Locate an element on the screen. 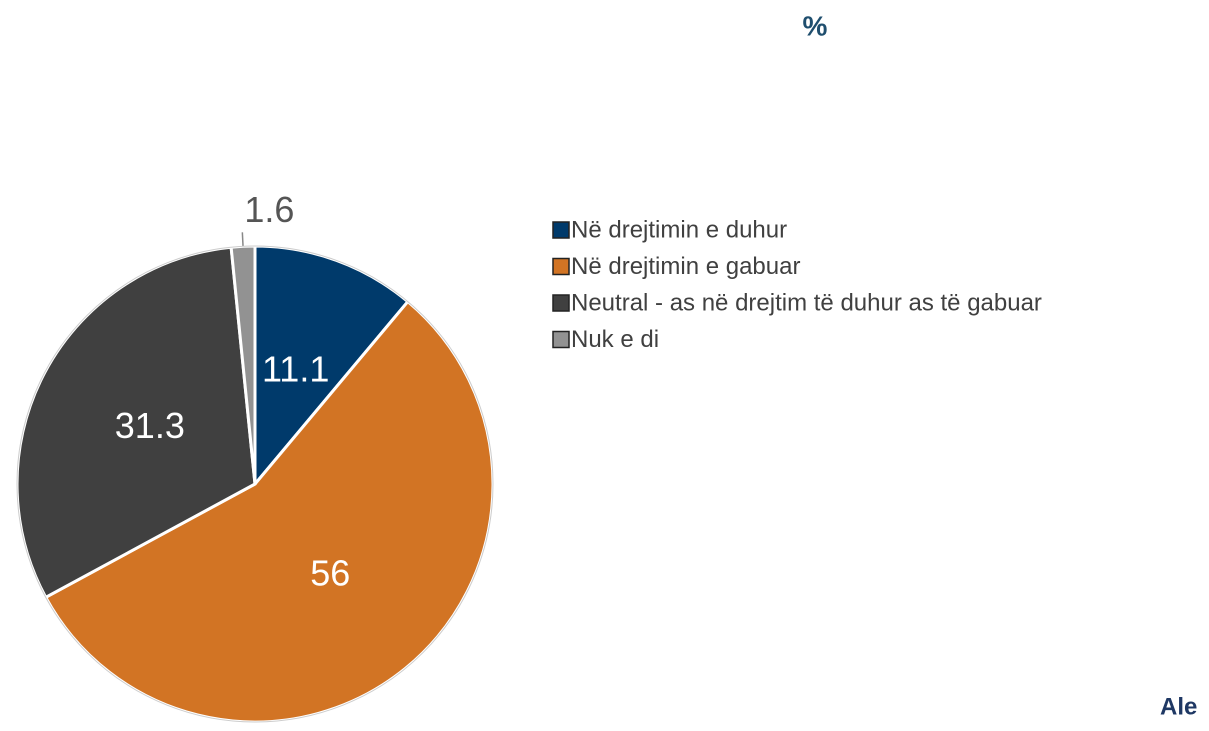 The height and width of the screenshot is (731, 1209). legend-label: Në drejtimin e duhur is located at coordinates (679, 229).